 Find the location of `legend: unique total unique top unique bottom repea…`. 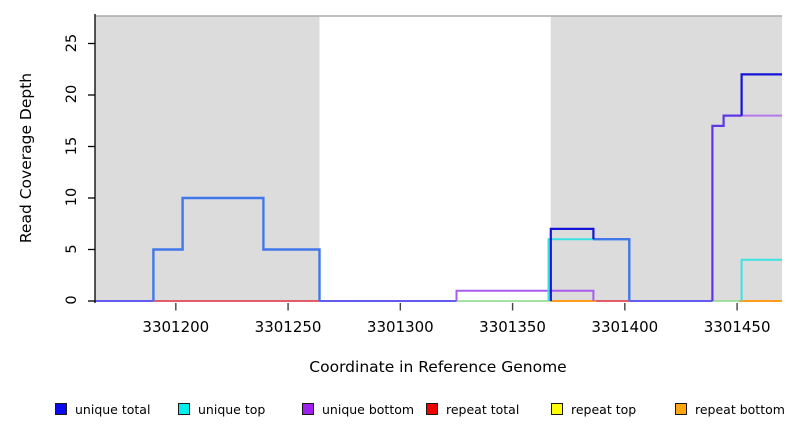

legend: unique total unique top unique bottom repea… is located at coordinates (396, 410).